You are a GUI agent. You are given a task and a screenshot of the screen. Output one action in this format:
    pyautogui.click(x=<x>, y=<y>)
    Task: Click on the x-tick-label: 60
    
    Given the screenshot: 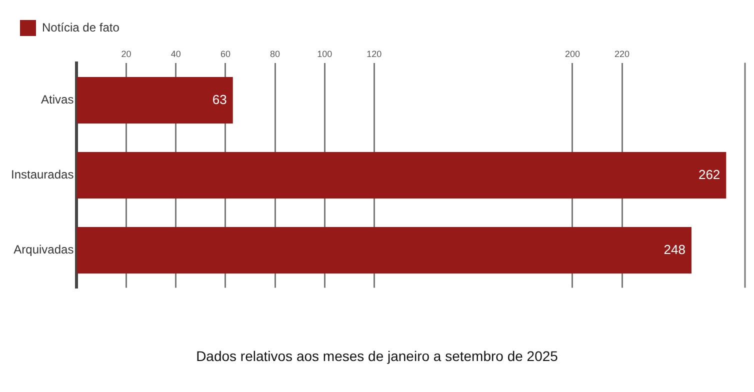 What is the action you would take?
    pyautogui.click(x=225, y=53)
    